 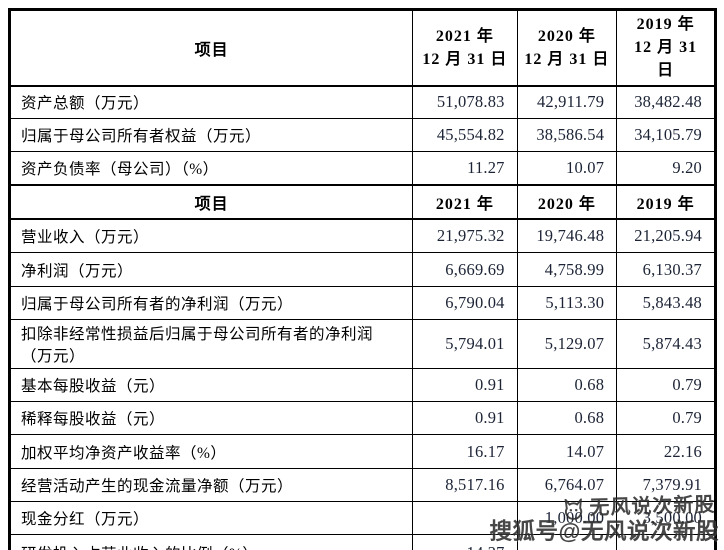 I want to click on header-period-2019: 2019 年 12 月 31 日, so click(x=666, y=47).